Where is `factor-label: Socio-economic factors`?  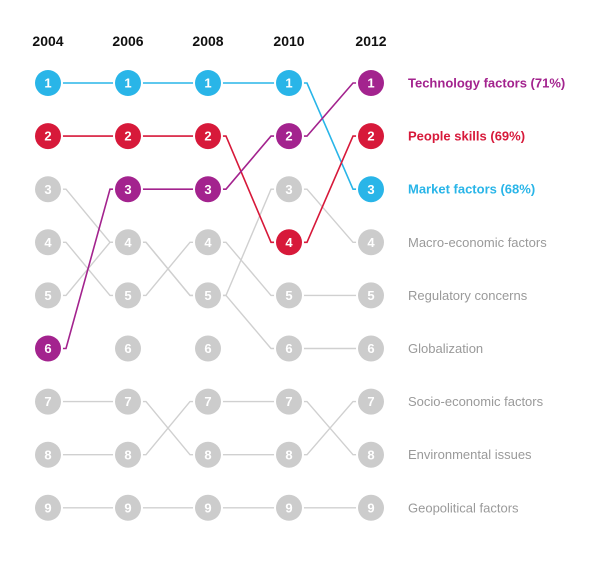 factor-label: Socio-economic factors is located at coordinates (476, 401).